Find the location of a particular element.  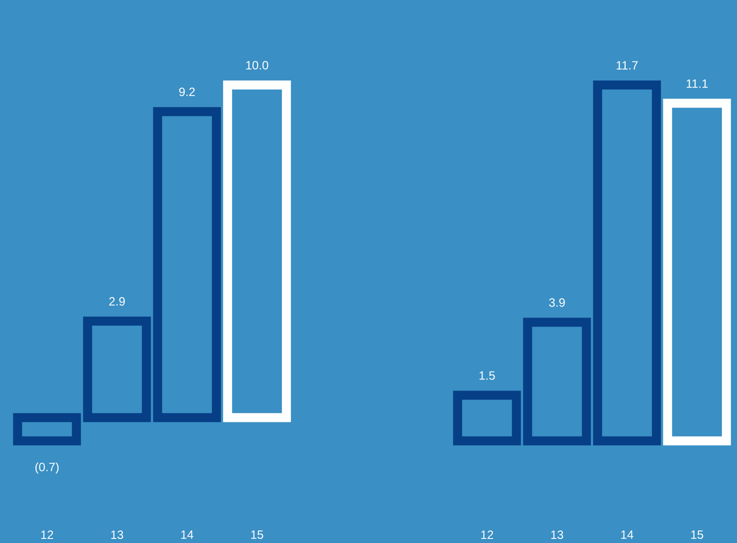

data-label: 9.2 is located at coordinates (187, 92).